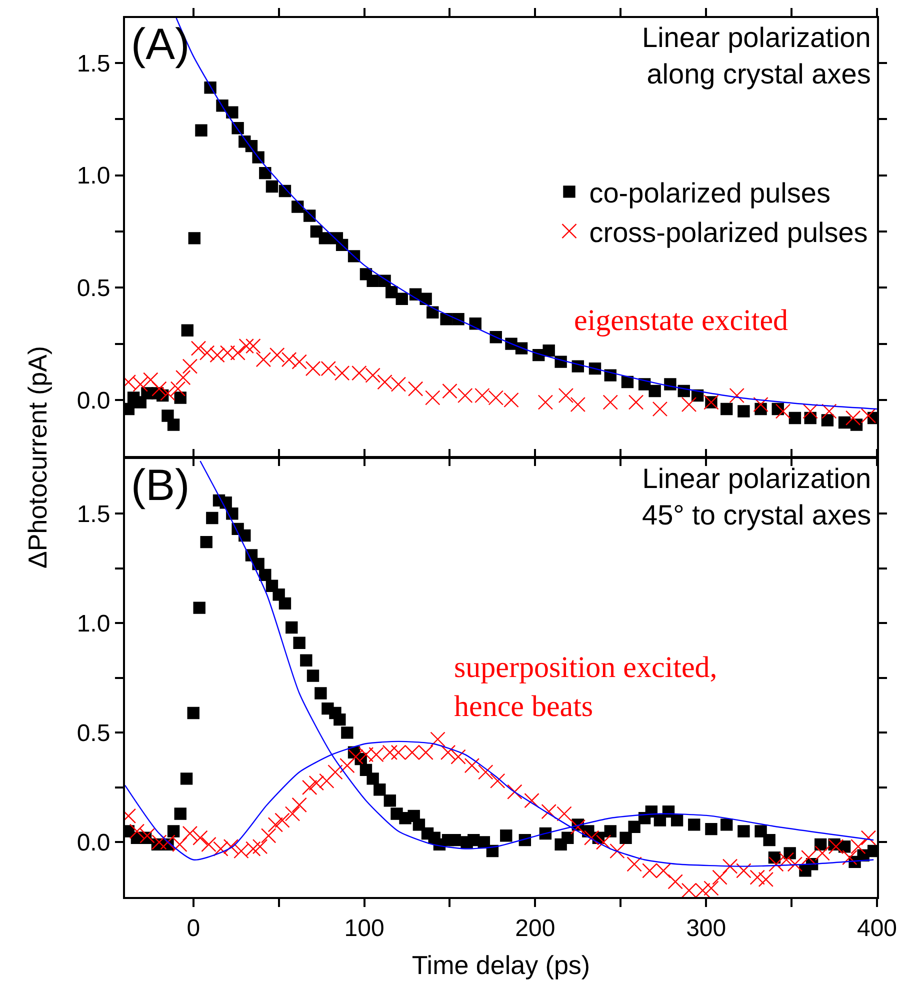  Describe the element at coordinates (756, 56) in the screenshot. I see `annotation: Linear polarization along crystal axes` at that location.